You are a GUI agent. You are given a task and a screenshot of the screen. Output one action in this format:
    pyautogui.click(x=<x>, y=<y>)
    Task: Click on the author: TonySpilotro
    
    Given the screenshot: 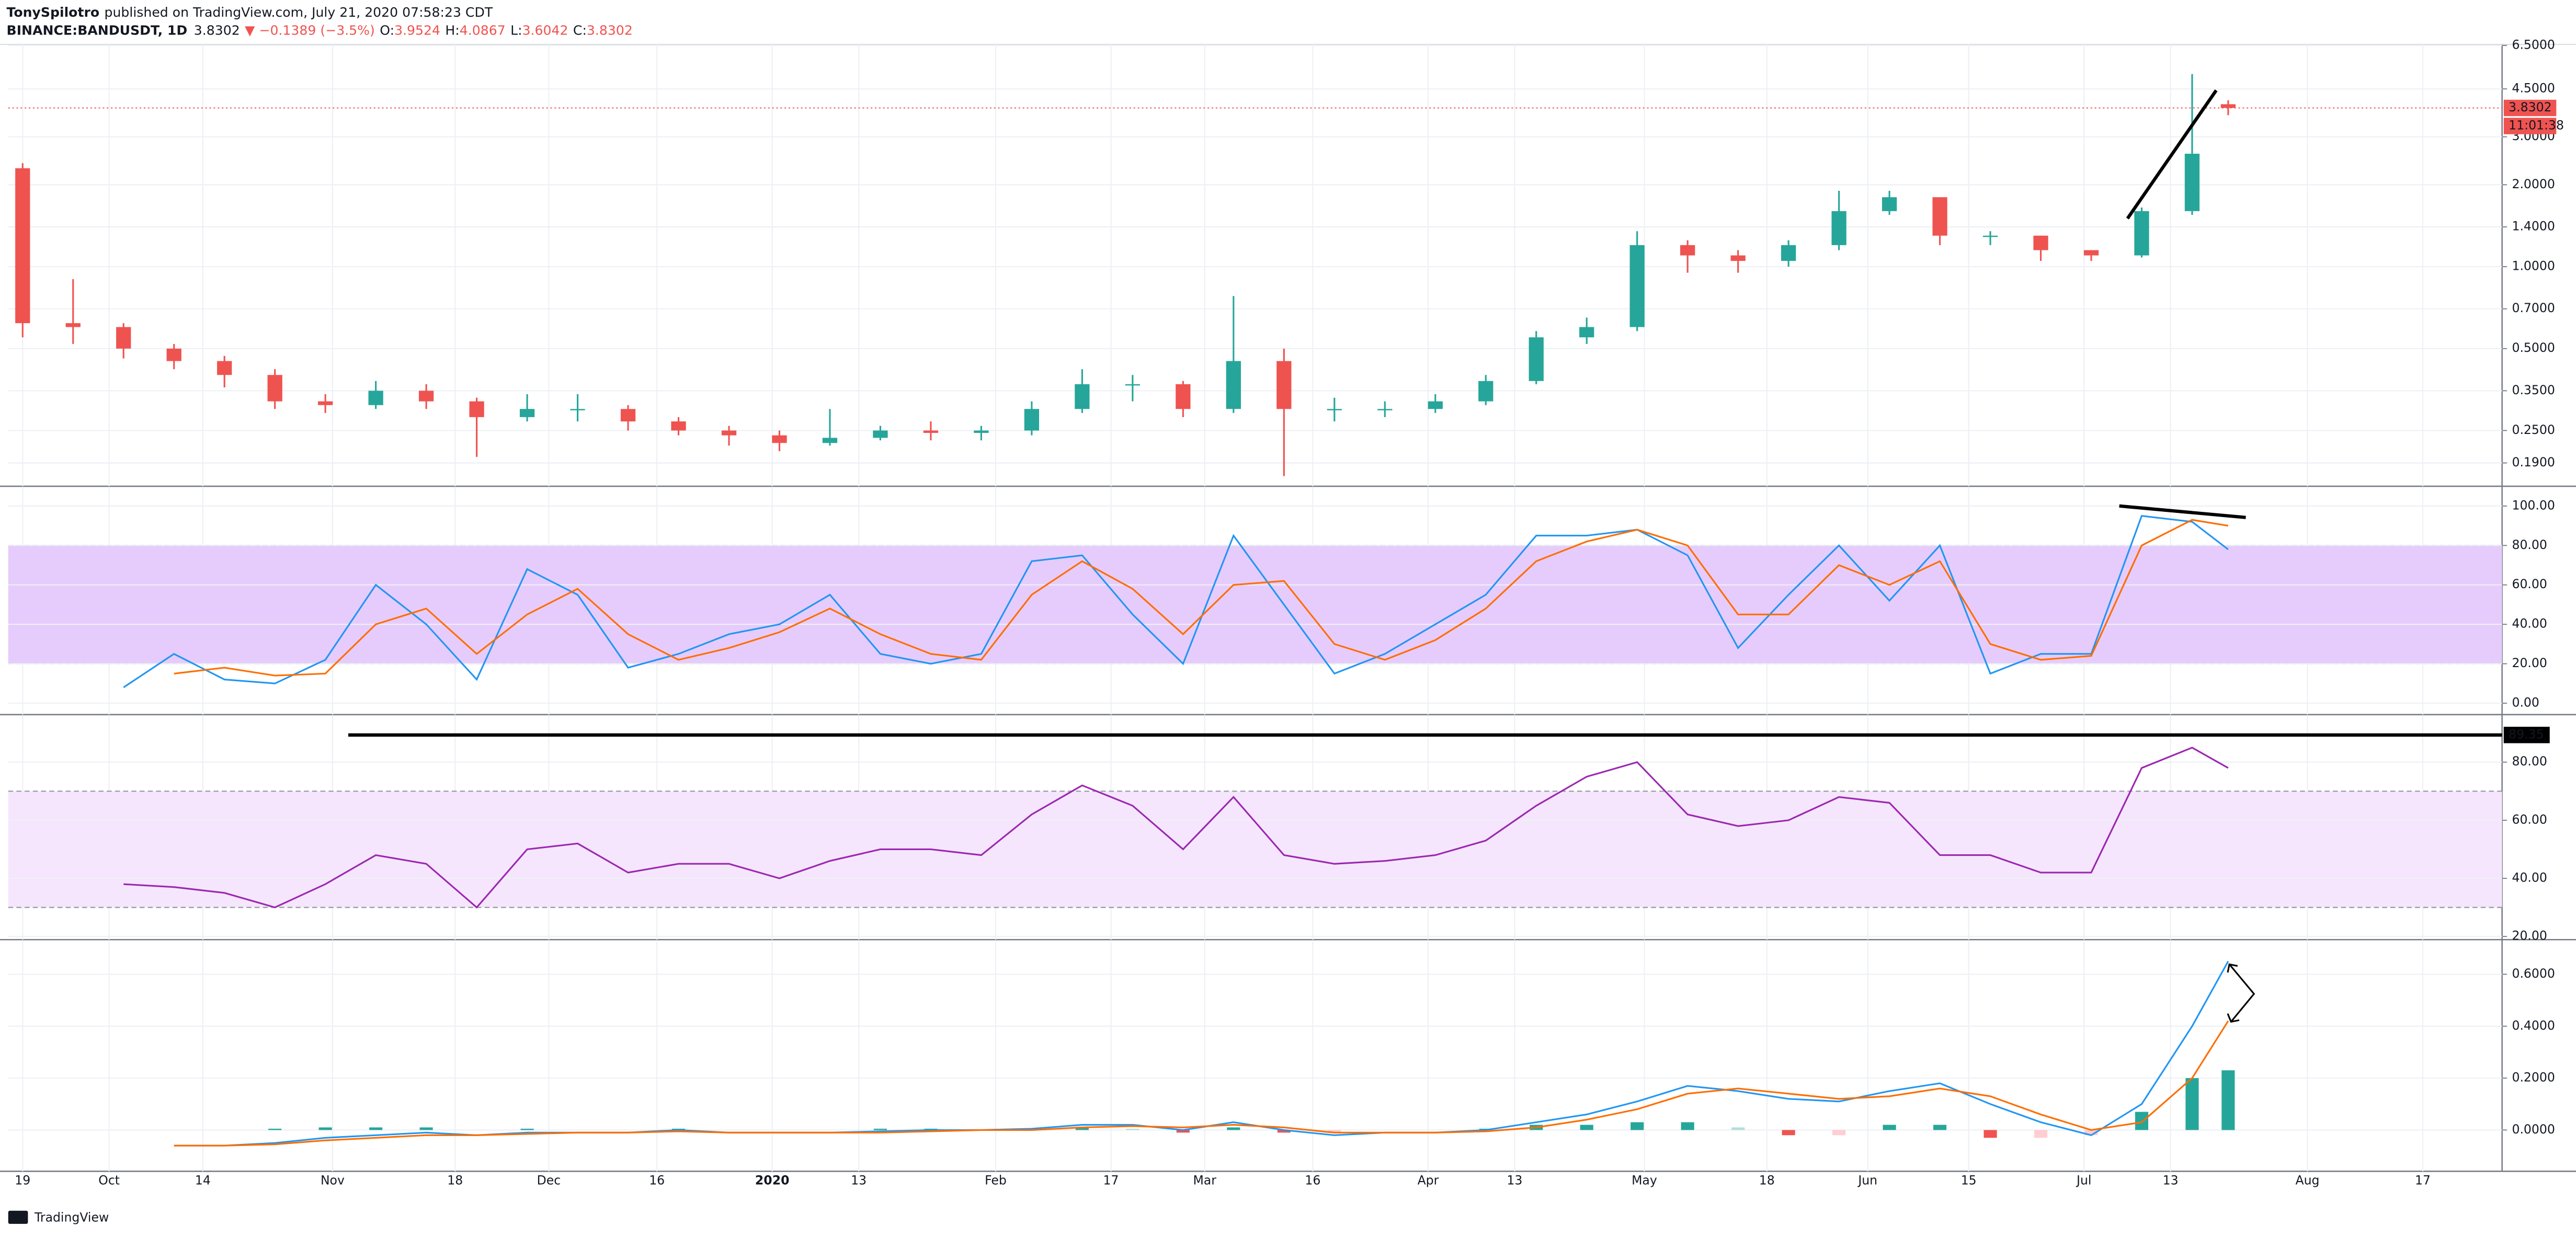 What is the action you would take?
    pyautogui.click(x=54, y=12)
    